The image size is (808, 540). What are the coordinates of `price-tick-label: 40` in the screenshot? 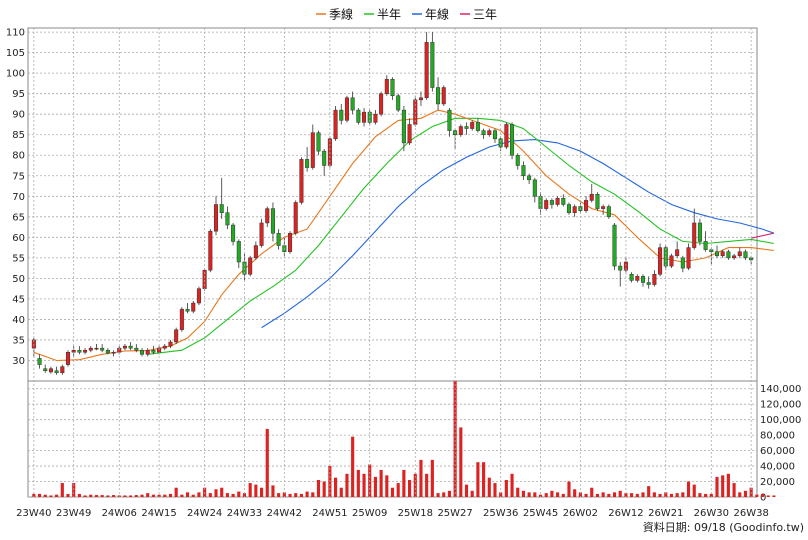 It's located at (18, 320).